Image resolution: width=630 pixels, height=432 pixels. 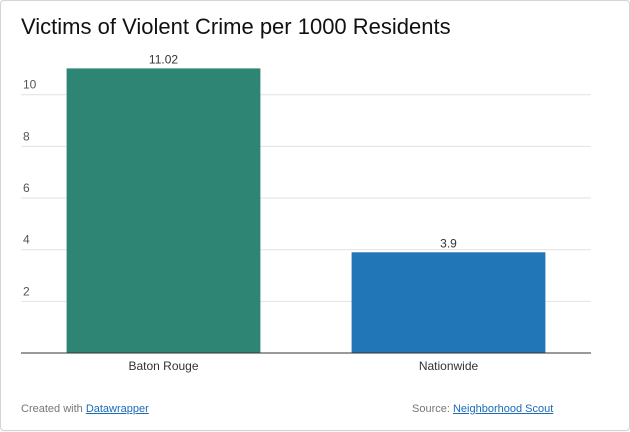 I want to click on y-tick-label: 10, so click(x=30, y=85).